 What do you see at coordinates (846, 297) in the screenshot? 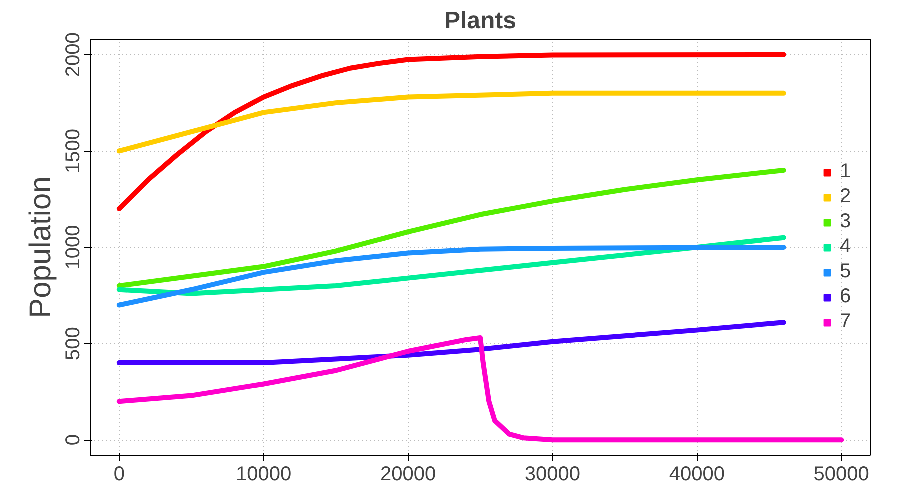
I see `legend-label: 6` at bounding box center [846, 297].